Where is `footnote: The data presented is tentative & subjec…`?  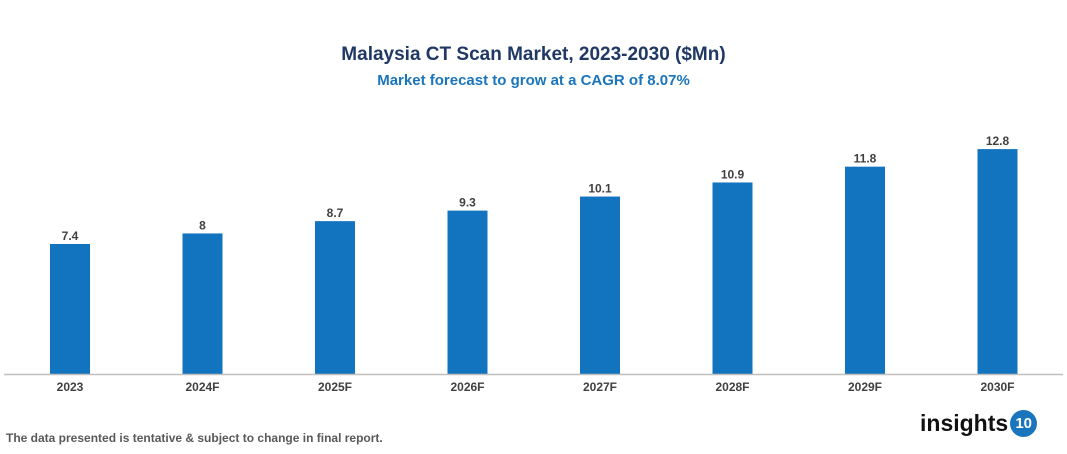
footnote: The data presented is tentative & subjec… is located at coordinates (194, 438).